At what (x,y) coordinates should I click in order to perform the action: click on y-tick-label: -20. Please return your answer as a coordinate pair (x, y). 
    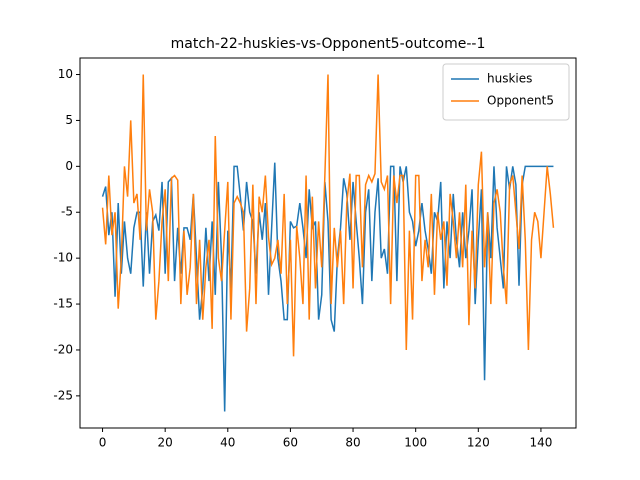
    Looking at the image, I should click on (63, 349).